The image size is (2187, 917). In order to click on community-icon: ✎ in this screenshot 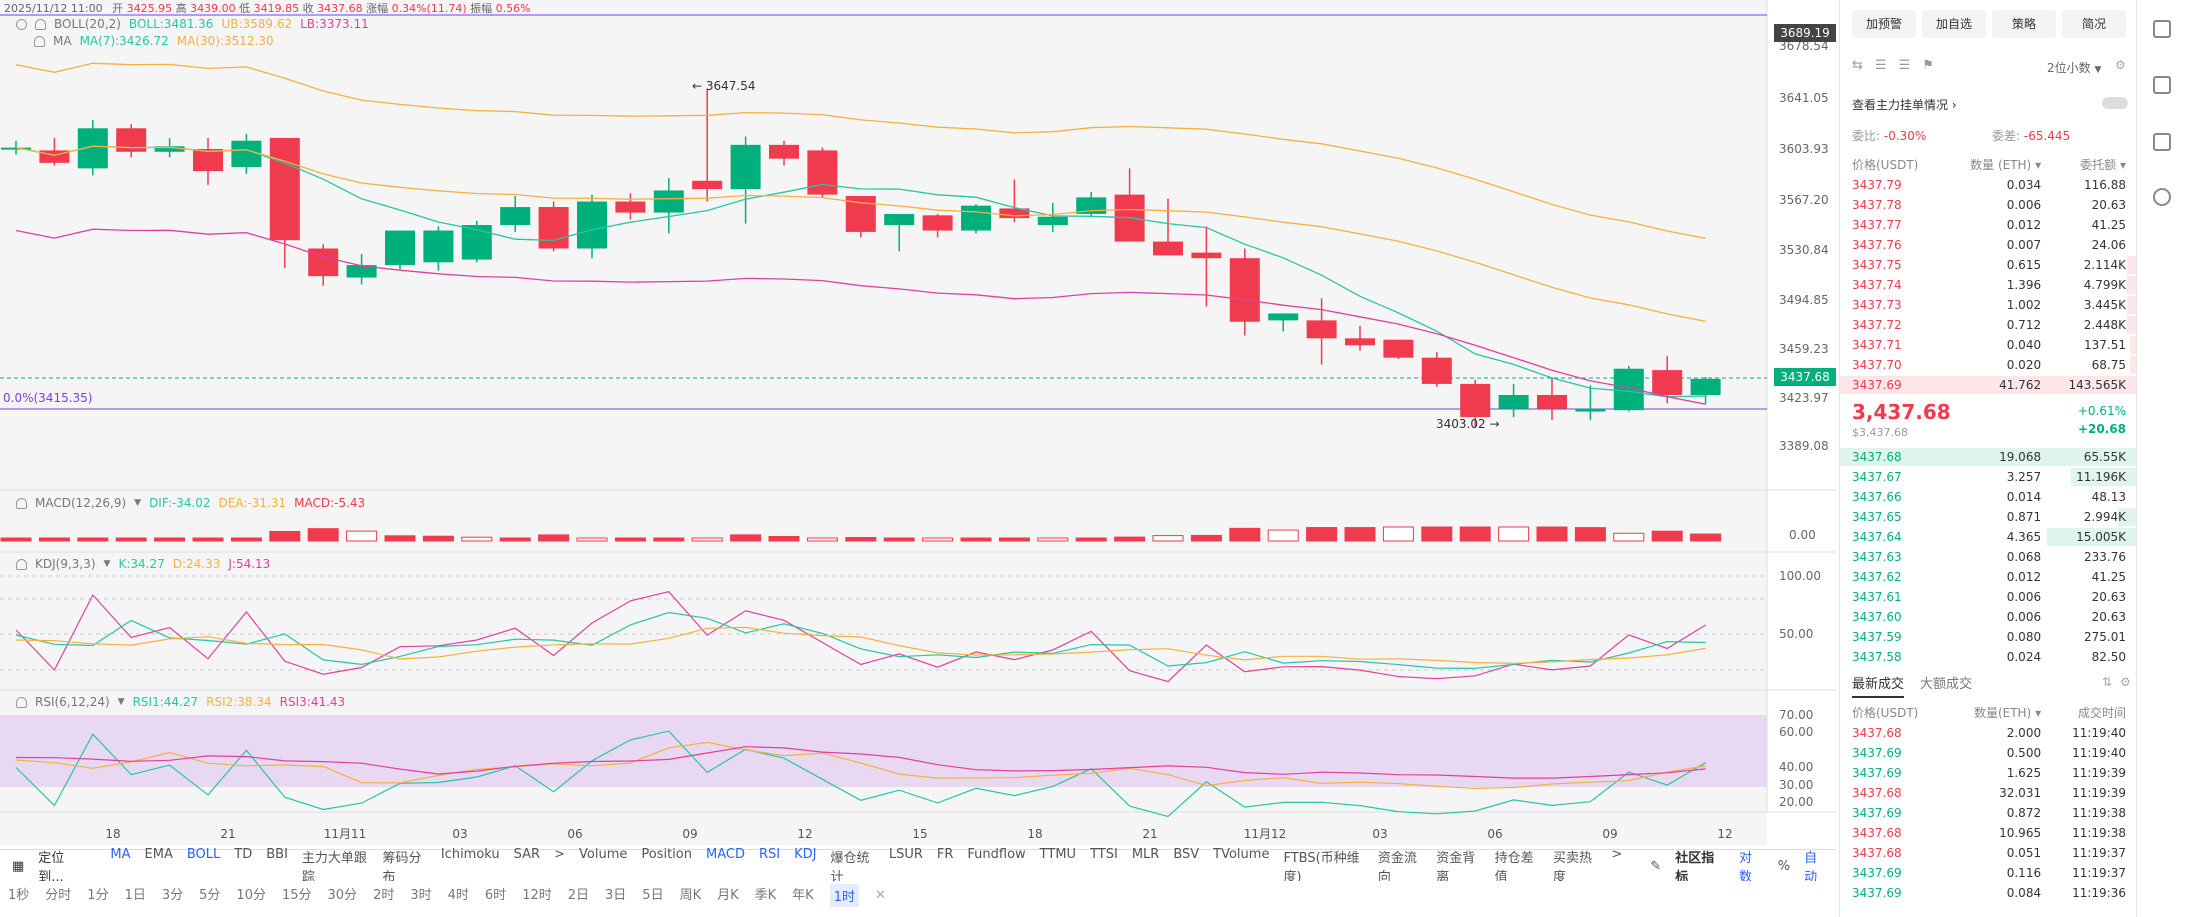, I will do `click(1656, 866)`.